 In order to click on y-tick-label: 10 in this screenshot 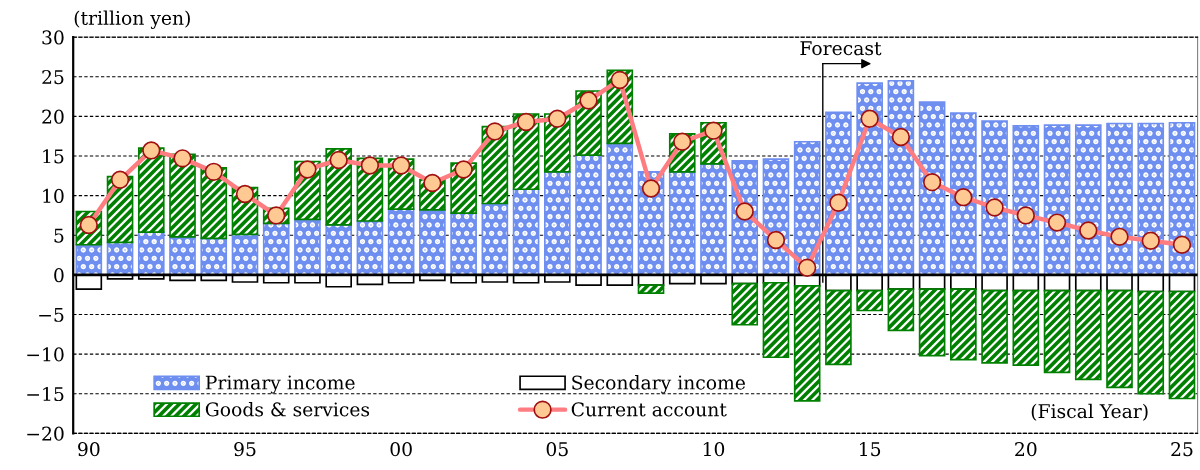, I will do `click(53, 195)`.